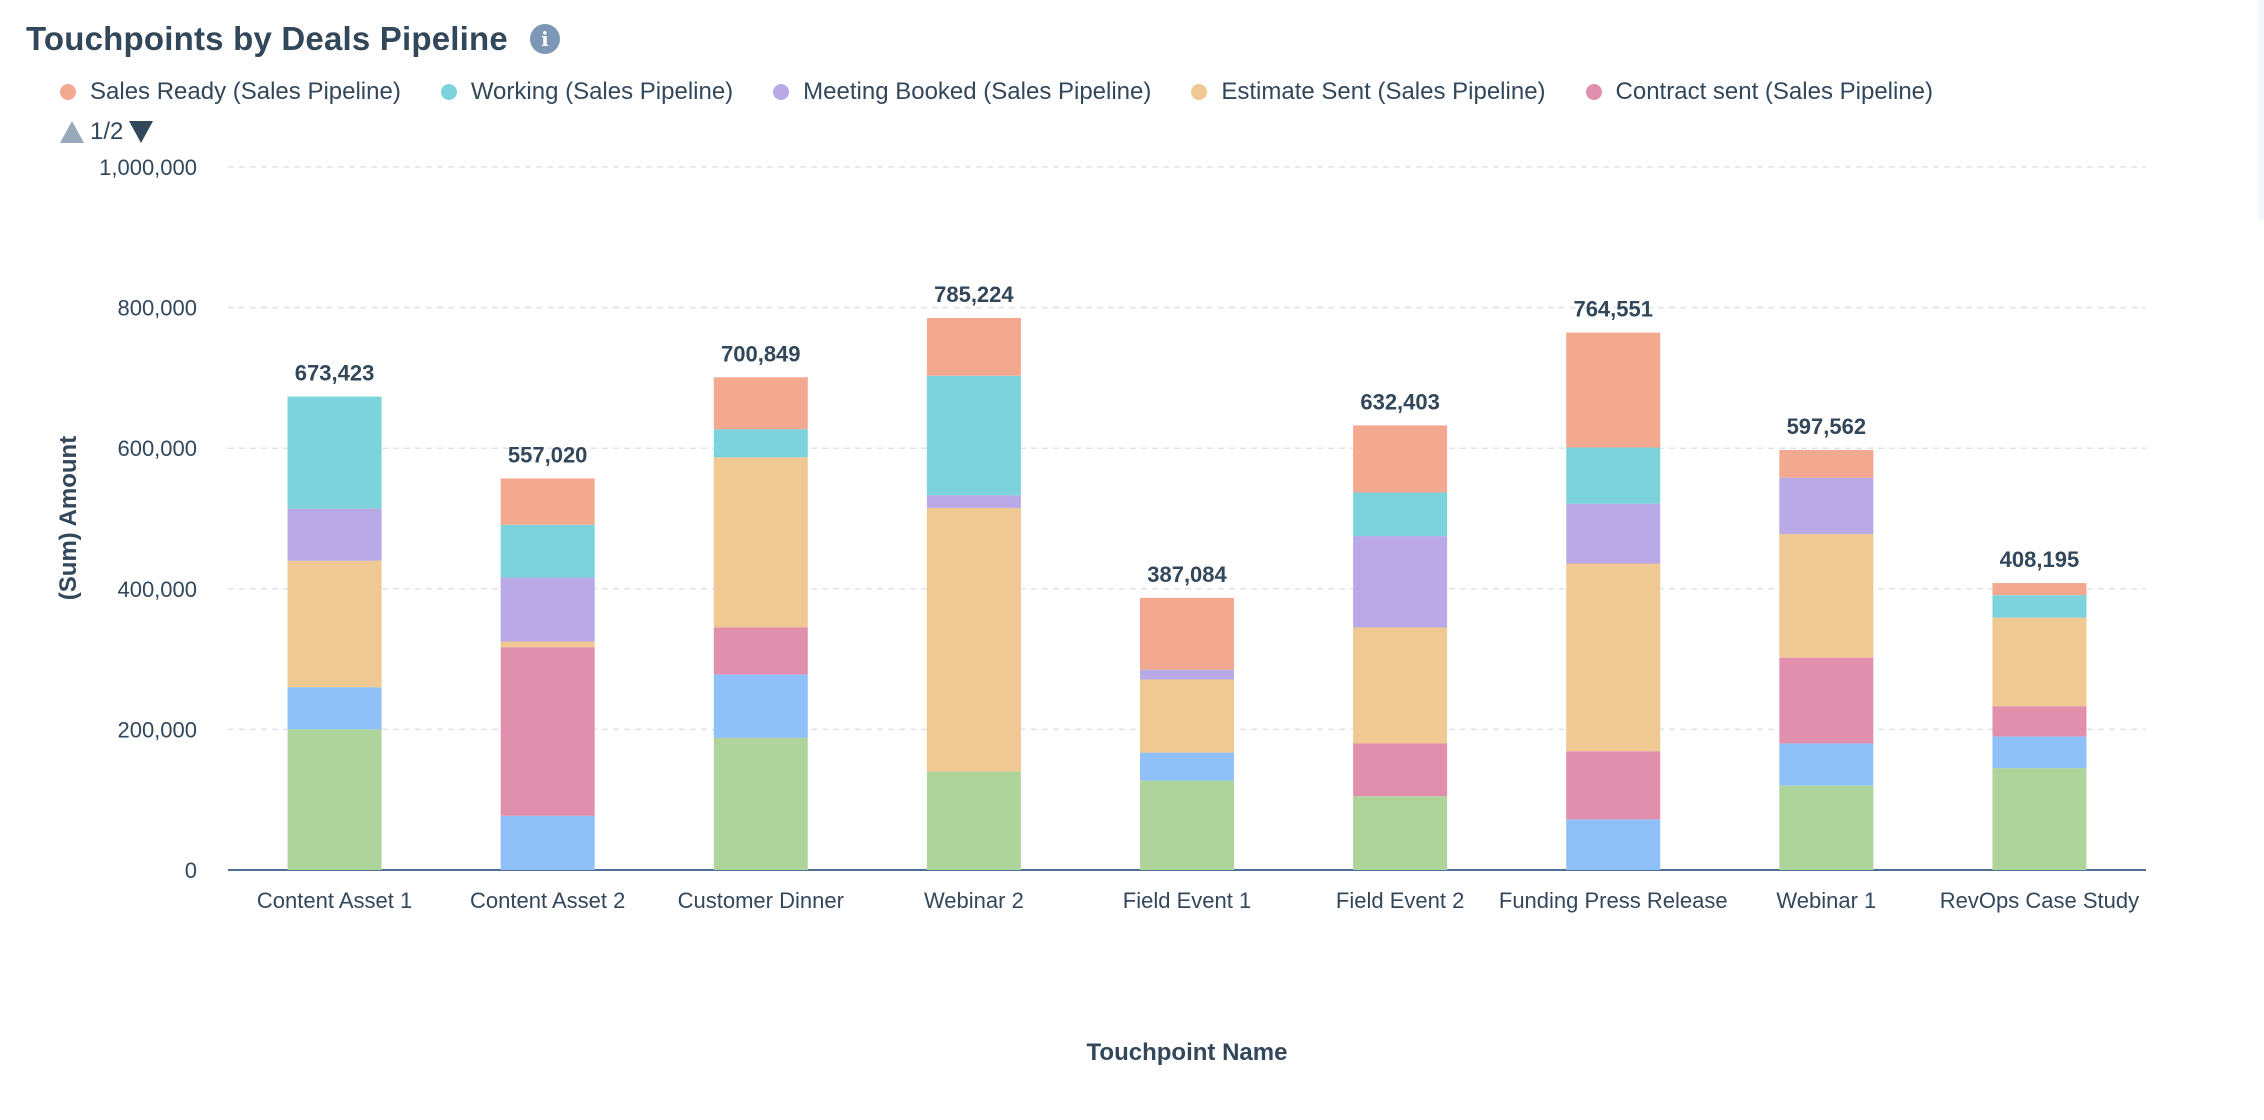 The width and height of the screenshot is (2264, 1120). I want to click on bar-total-label: 557,020, so click(548, 454).